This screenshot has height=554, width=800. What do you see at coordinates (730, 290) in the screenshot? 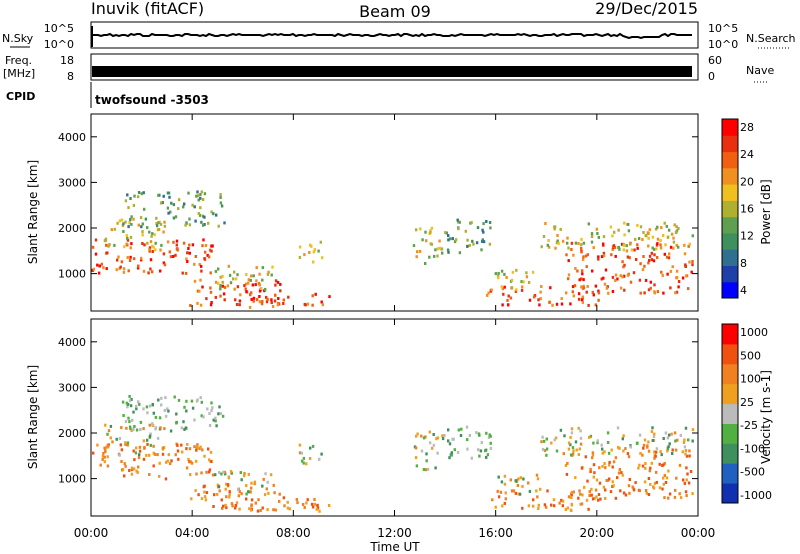
I see `colorbar-swatch` at bounding box center [730, 290].